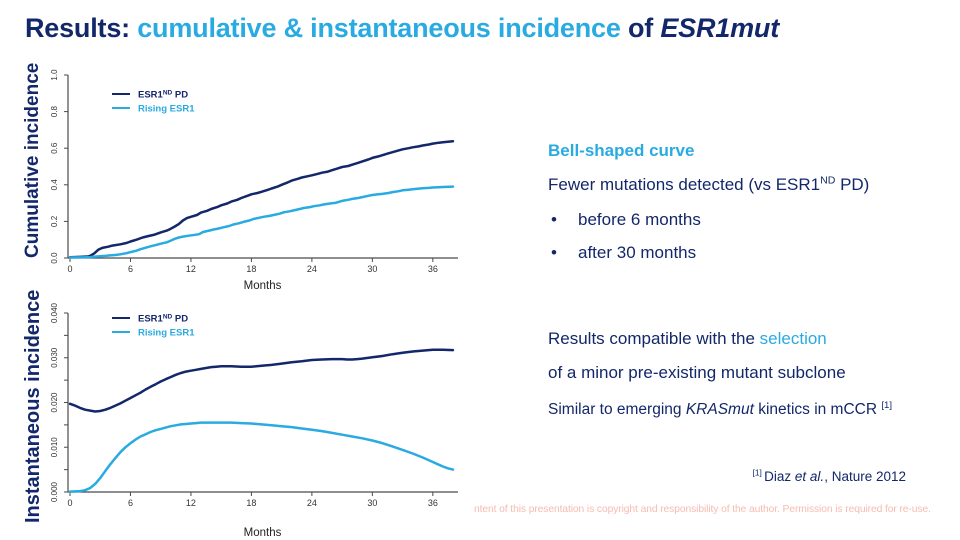 This screenshot has width=960, height=540. I want to click on bullet-before-6-months: • before 6 months, so click(626, 220).